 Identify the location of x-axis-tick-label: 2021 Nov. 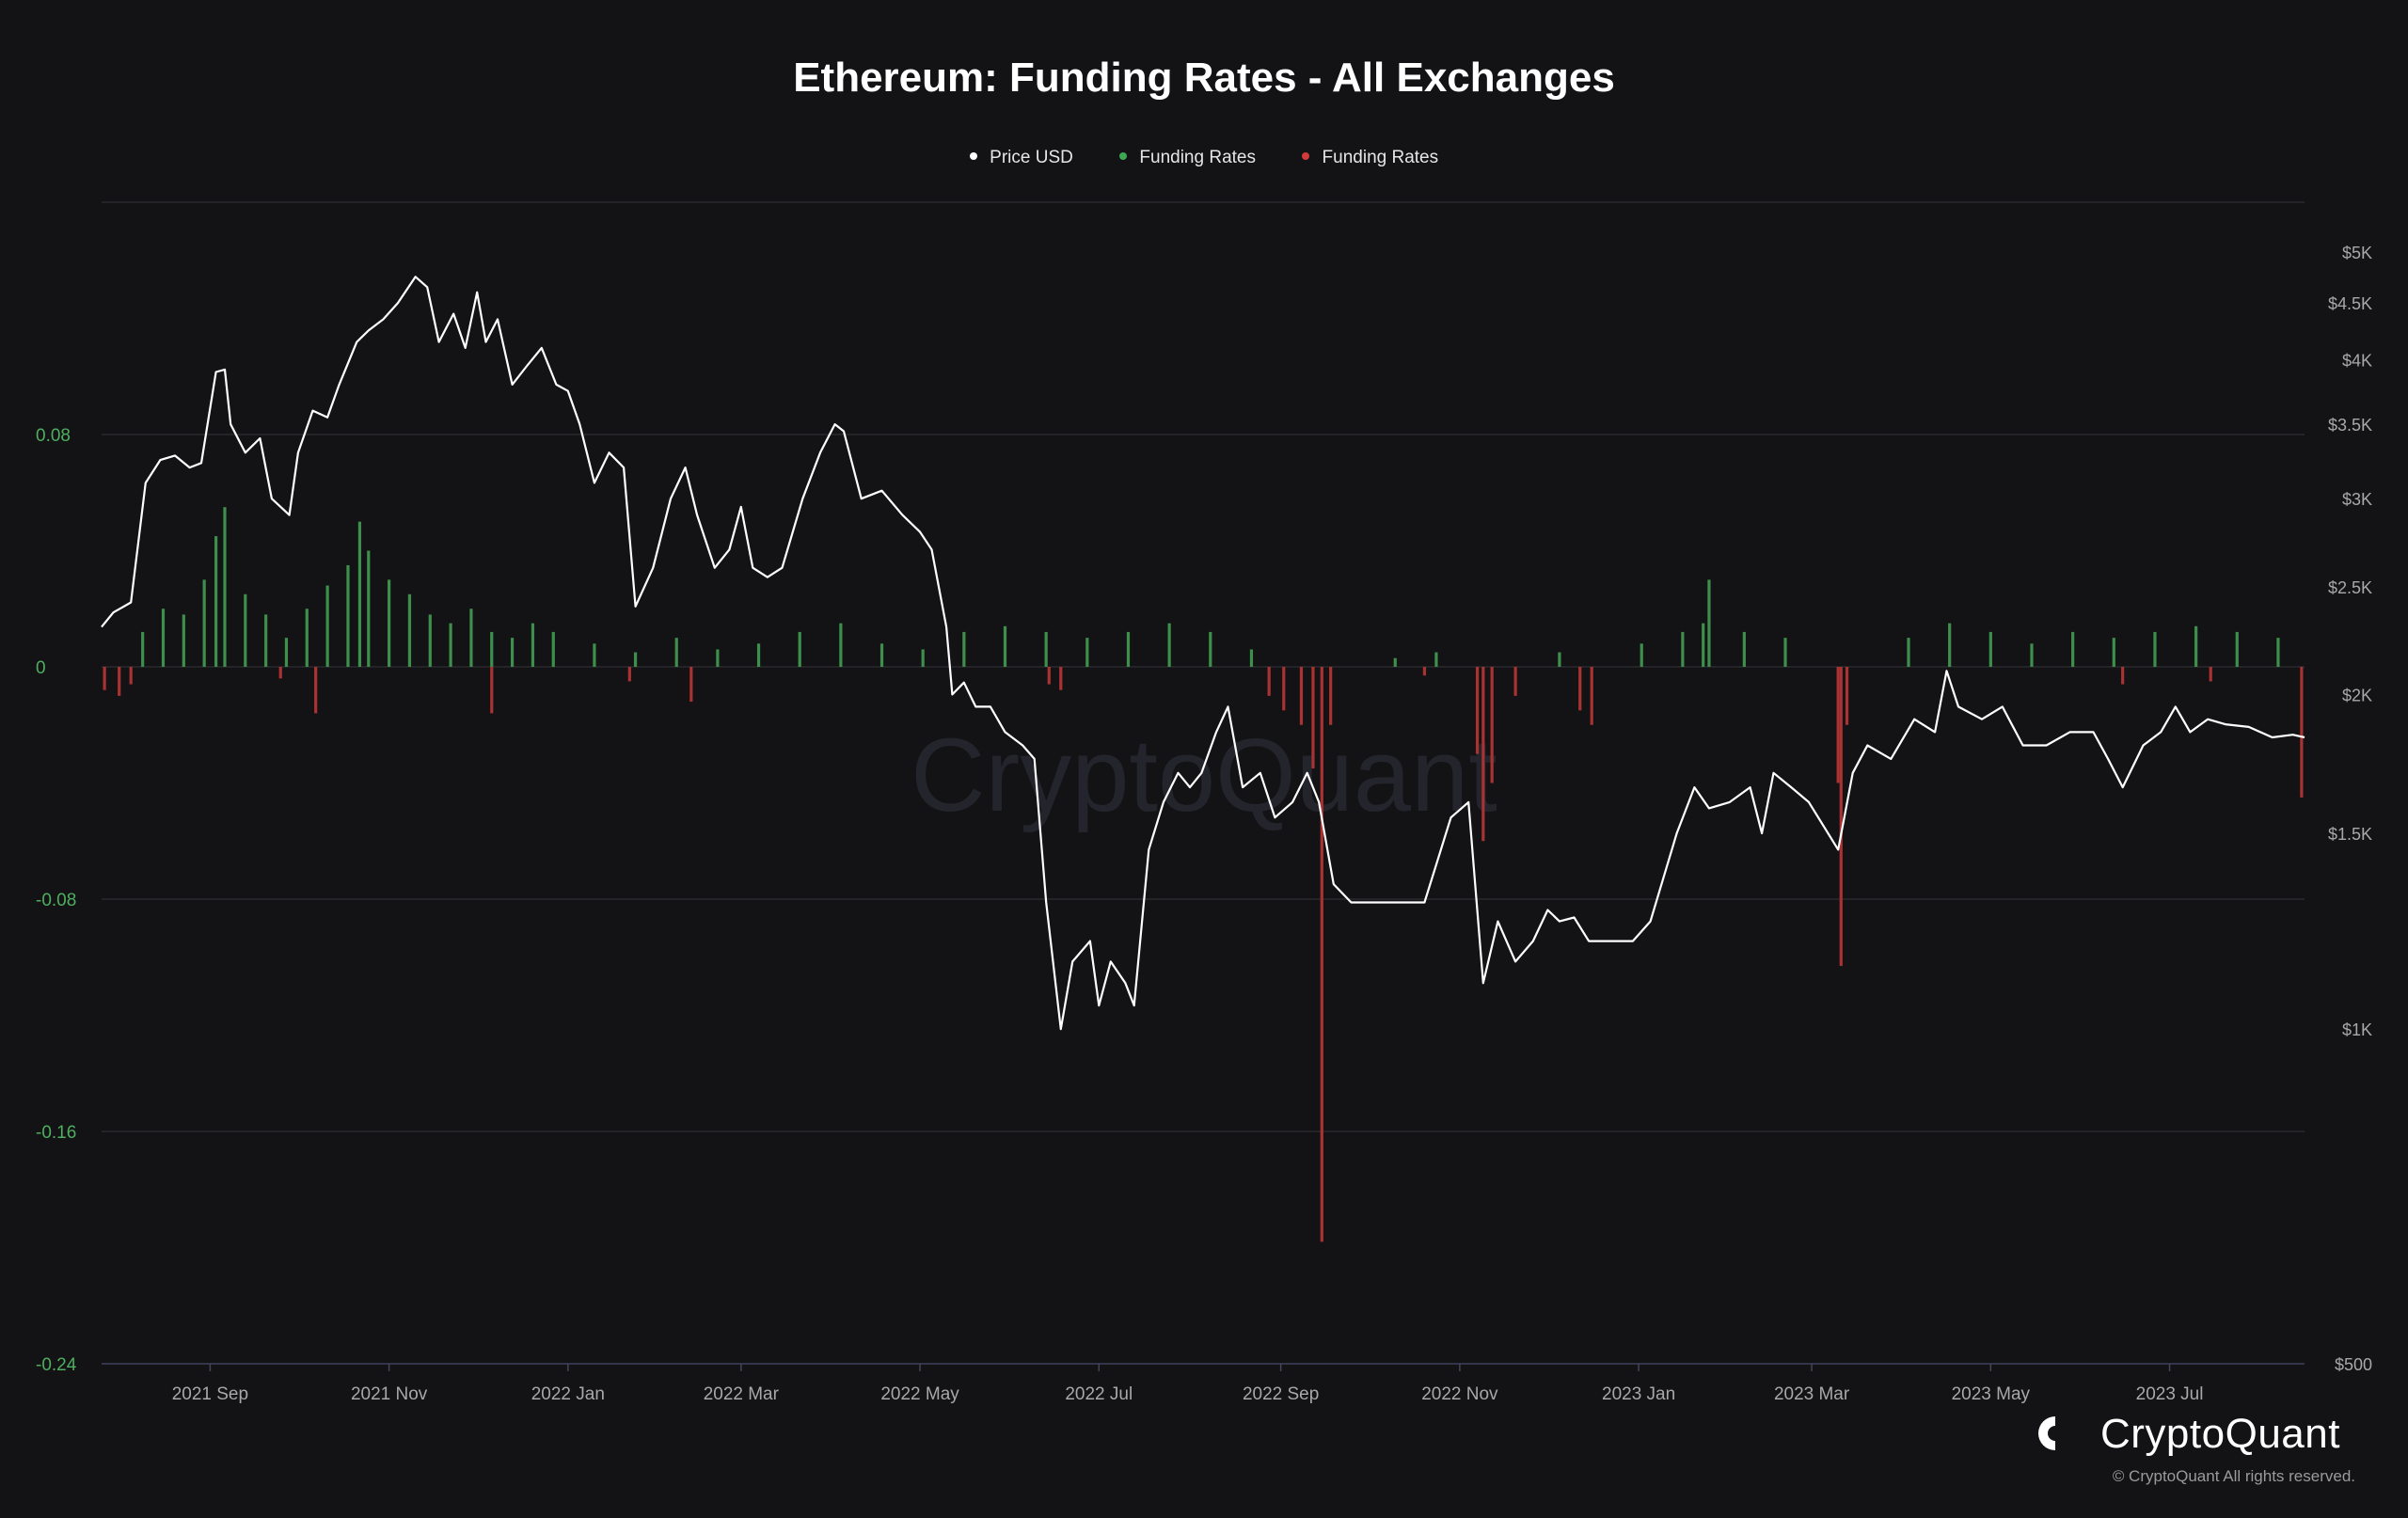
(390, 1394).